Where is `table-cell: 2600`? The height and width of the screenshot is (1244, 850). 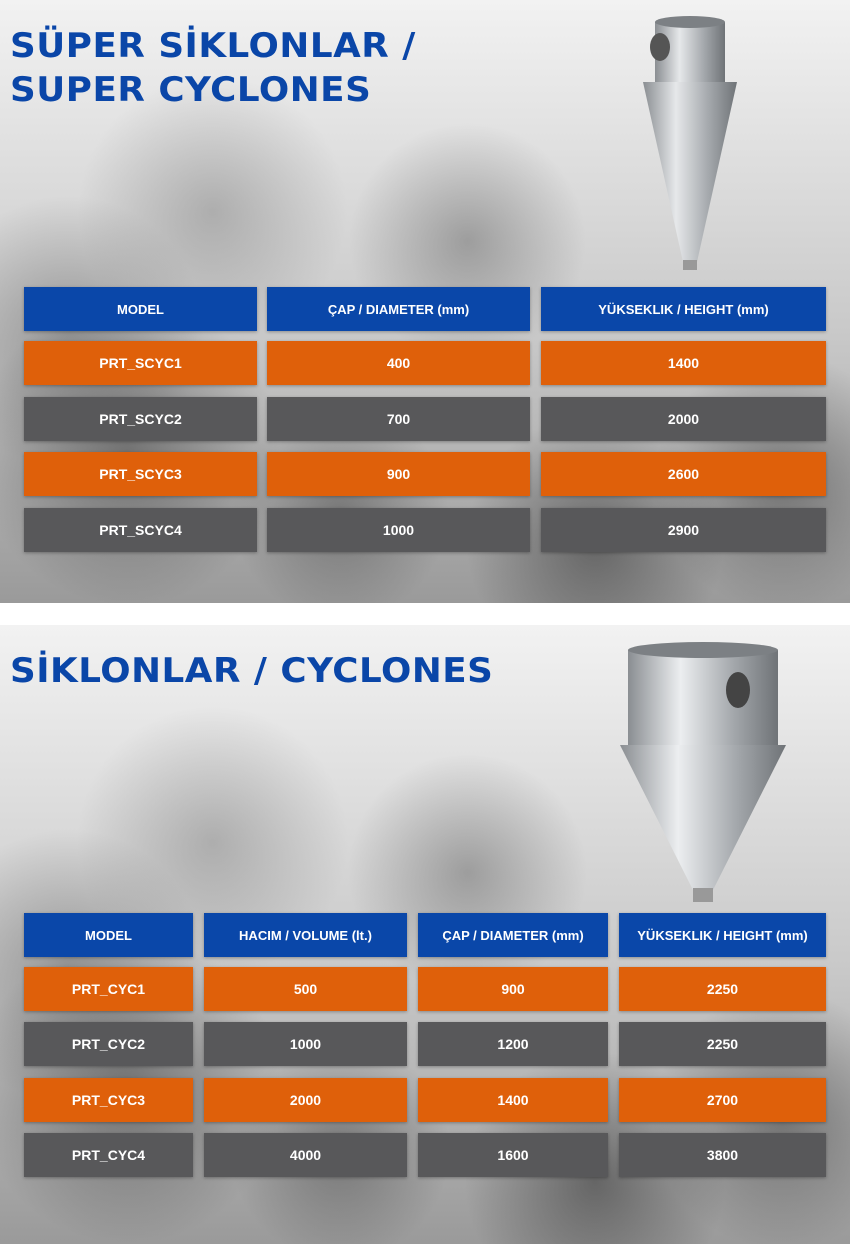
table-cell: 2600 is located at coordinates (683, 474).